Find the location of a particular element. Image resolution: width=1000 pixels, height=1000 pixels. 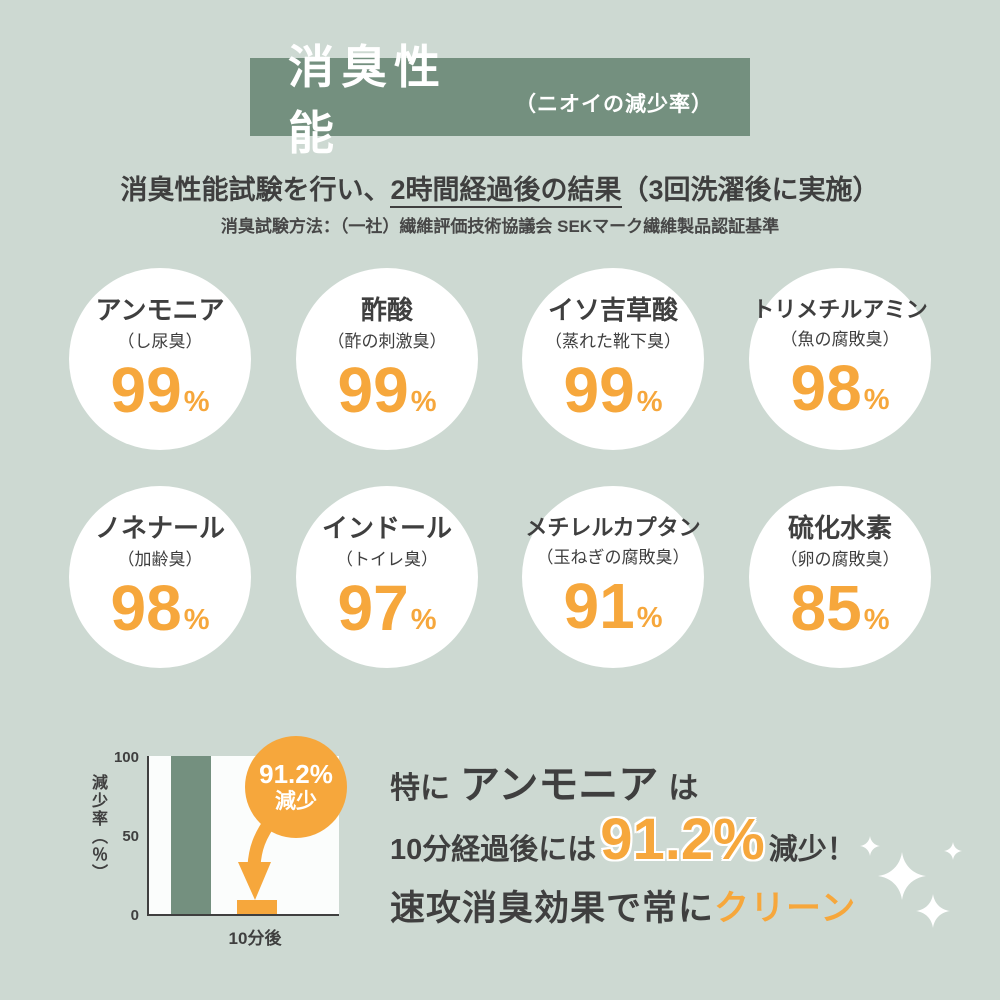

odor-source: （玉ねぎの腐敗臭） is located at coordinates (613, 558).